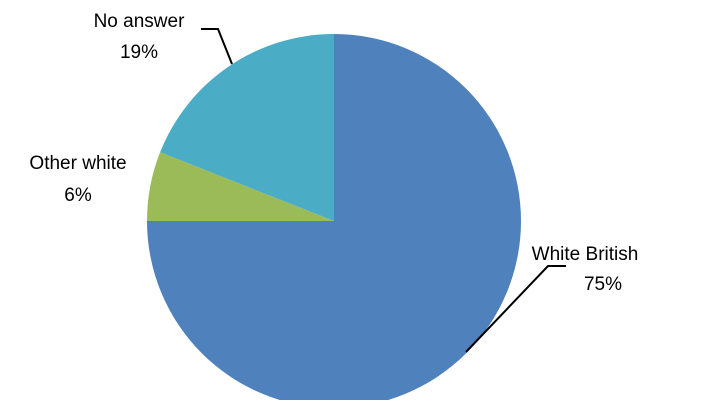 This screenshot has height=400, width=715. I want to click on leader-line-white-british, so click(515, 309).